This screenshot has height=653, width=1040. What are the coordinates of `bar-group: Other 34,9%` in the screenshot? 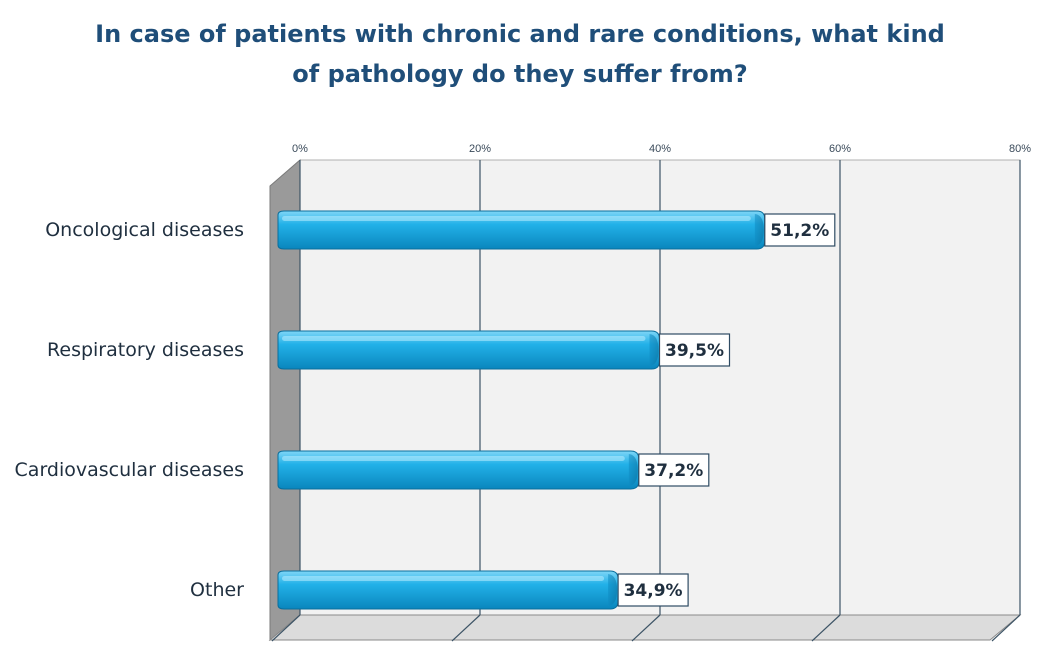 It's located at (439, 590).